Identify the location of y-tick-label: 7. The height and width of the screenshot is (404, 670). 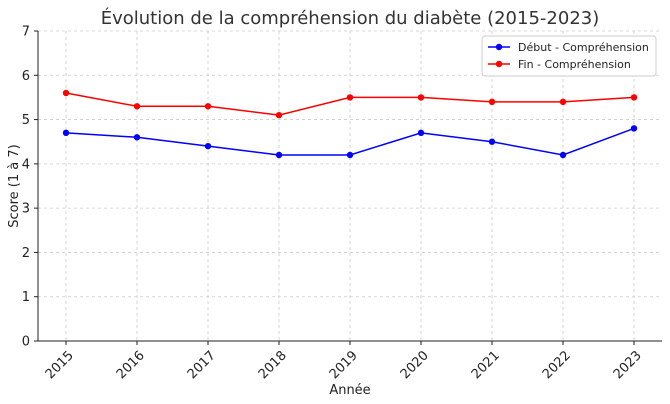
(26, 32).